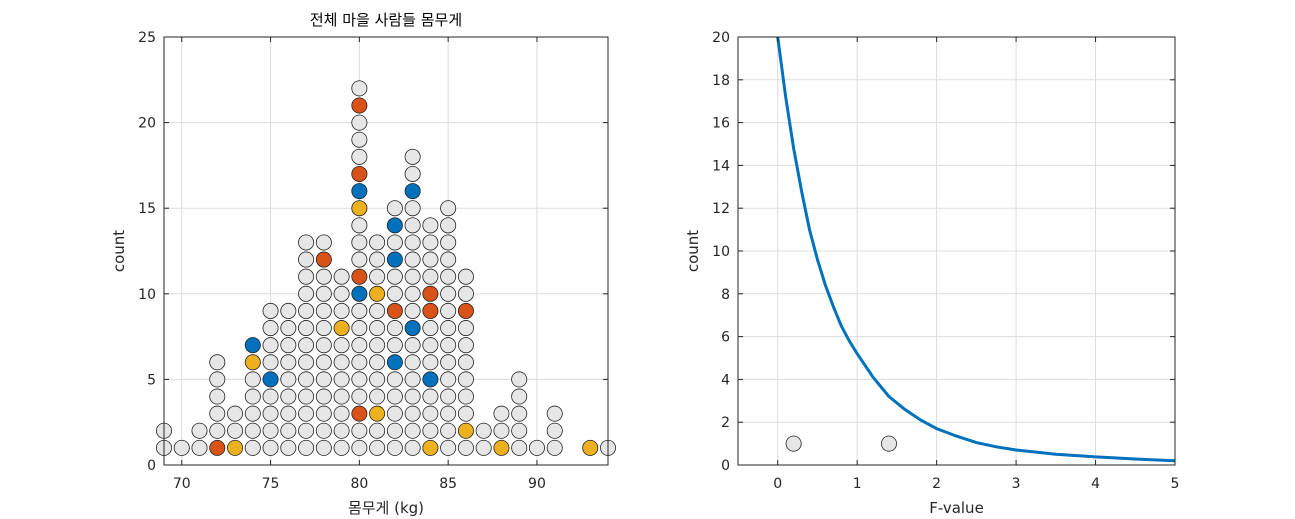 The width and height of the screenshot is (1295, 519). What do you see at coordinates (721, 124) in the screenshot?
I see `y-tick-label: 16` at bounding box center [721, 124].